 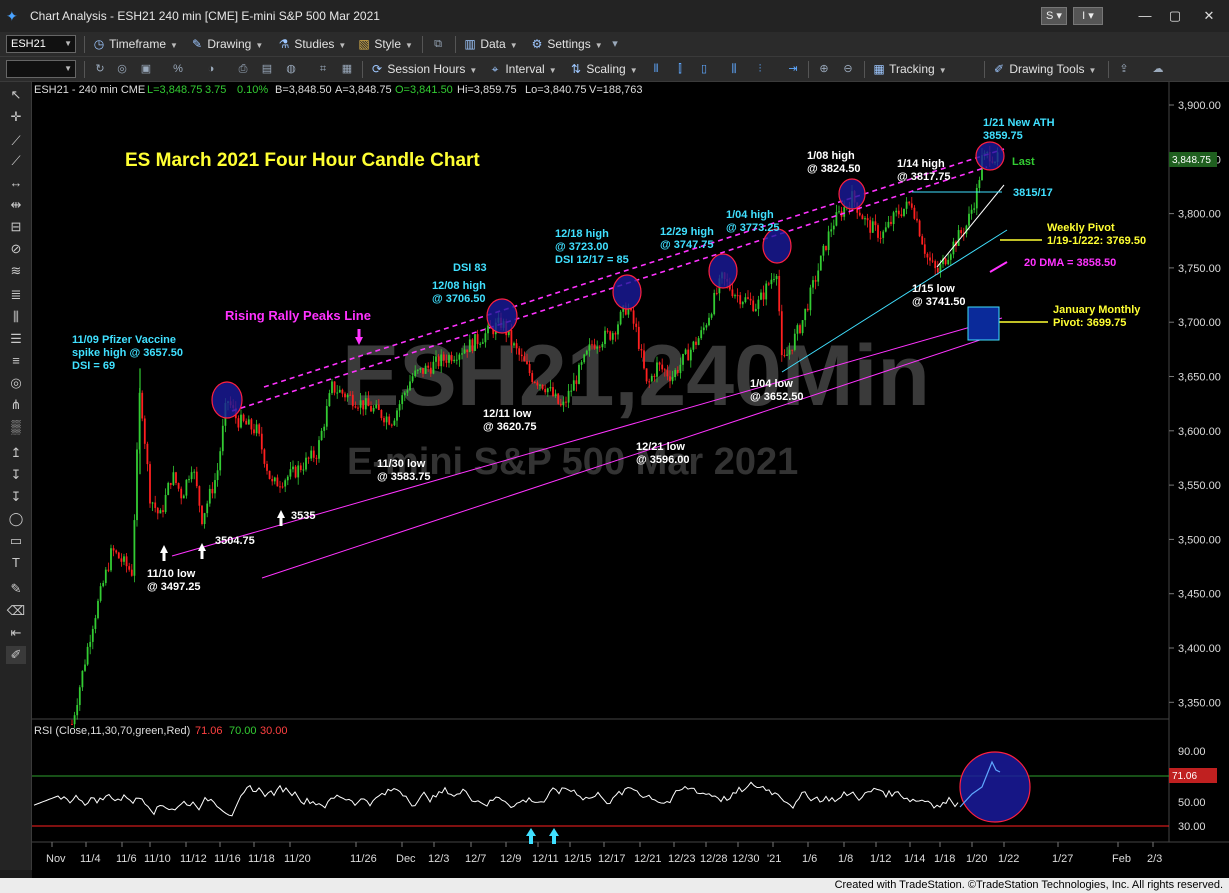 I want to click on eraser-icon: ⌫, so click(x=16, y=610).